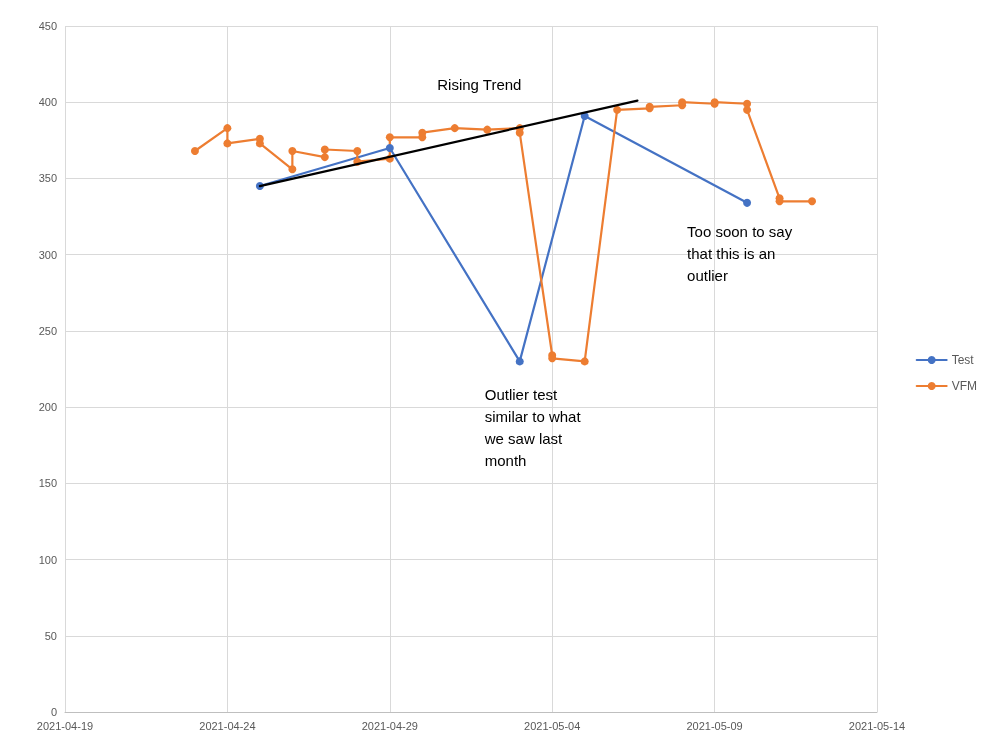 This screenshot has height=746, width=1002. What do you see at coordinates (53, 712) in the screenshot?
I see `y-tick-label: 0` at bounding box center [53, 712].